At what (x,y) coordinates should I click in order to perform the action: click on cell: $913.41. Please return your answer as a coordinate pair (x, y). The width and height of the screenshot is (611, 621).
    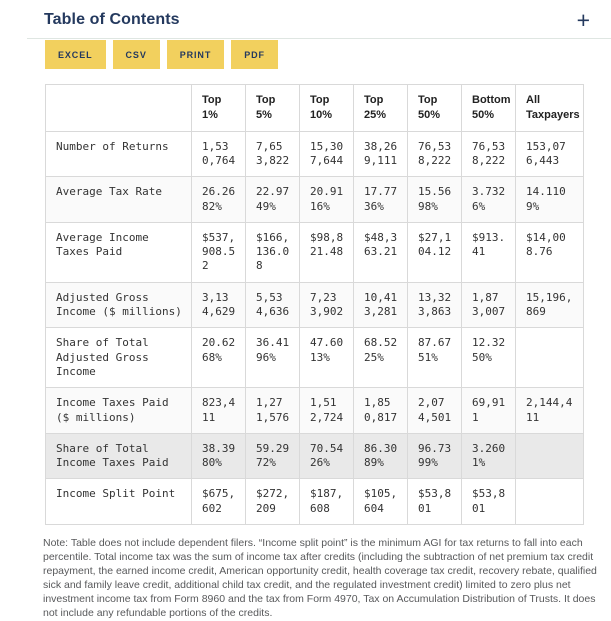
    Looking at the image, I should click on (488, 252).